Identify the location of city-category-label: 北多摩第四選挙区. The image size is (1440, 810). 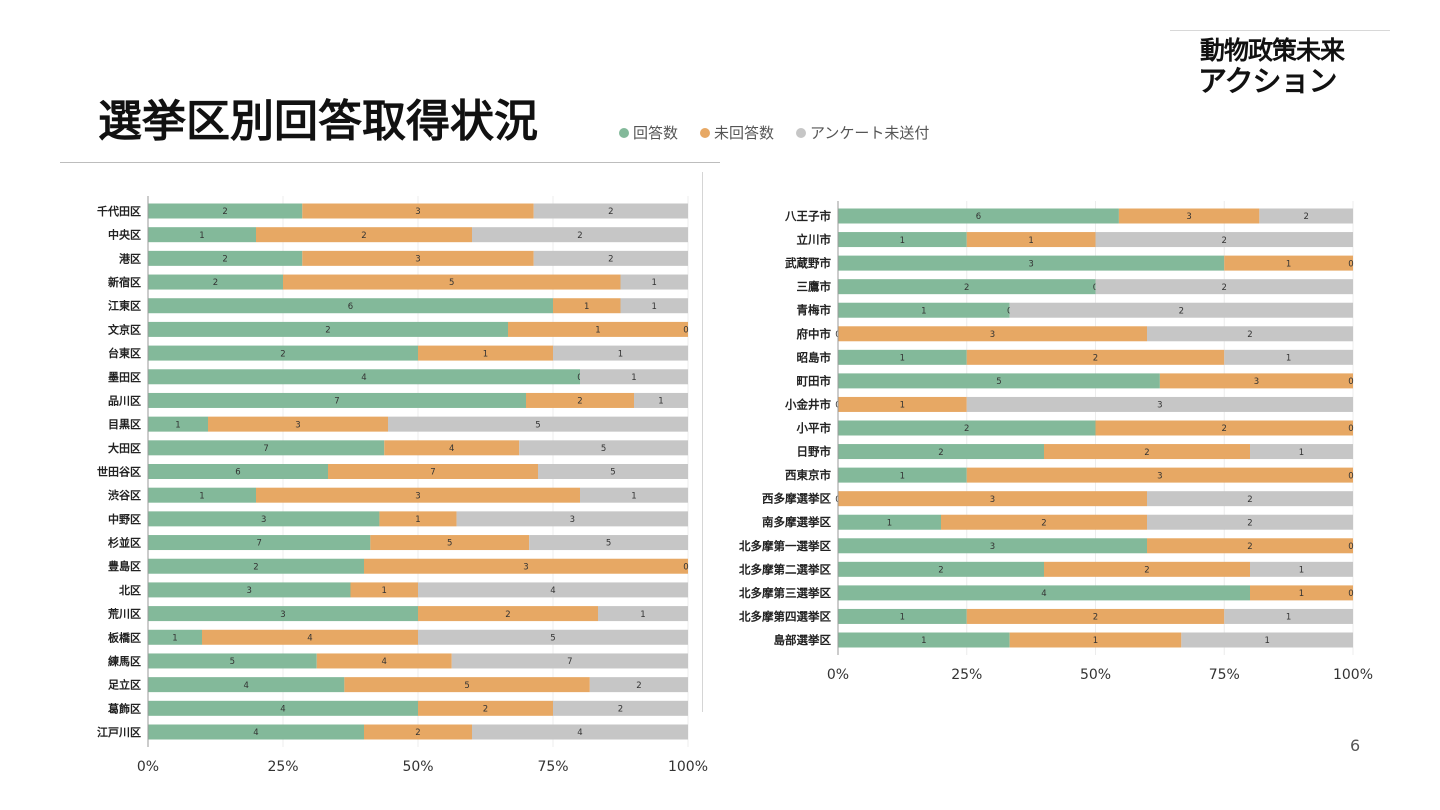
(785, 616).